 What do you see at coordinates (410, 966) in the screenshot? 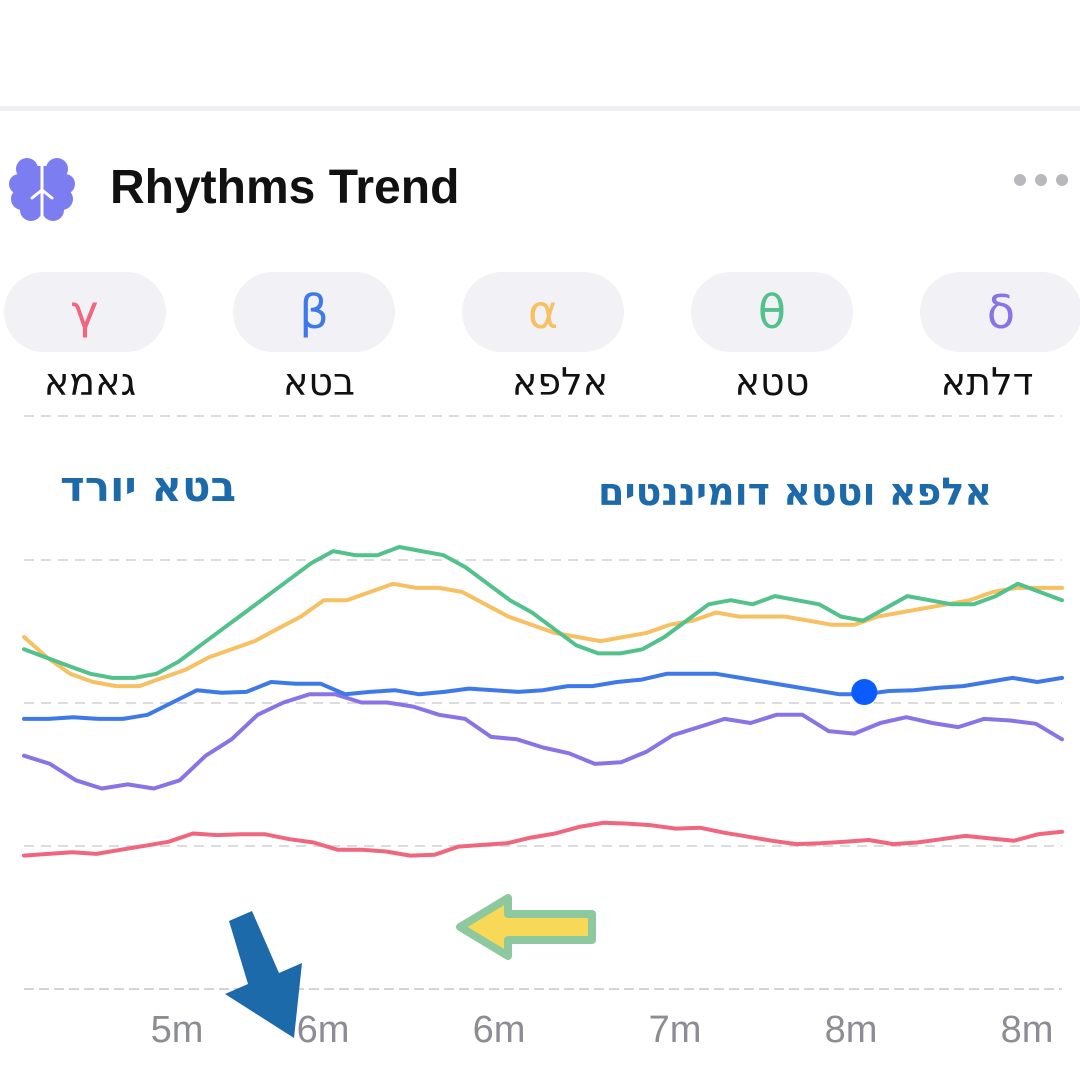
I see `annotation-arrows` at bounding box center [410, 966].